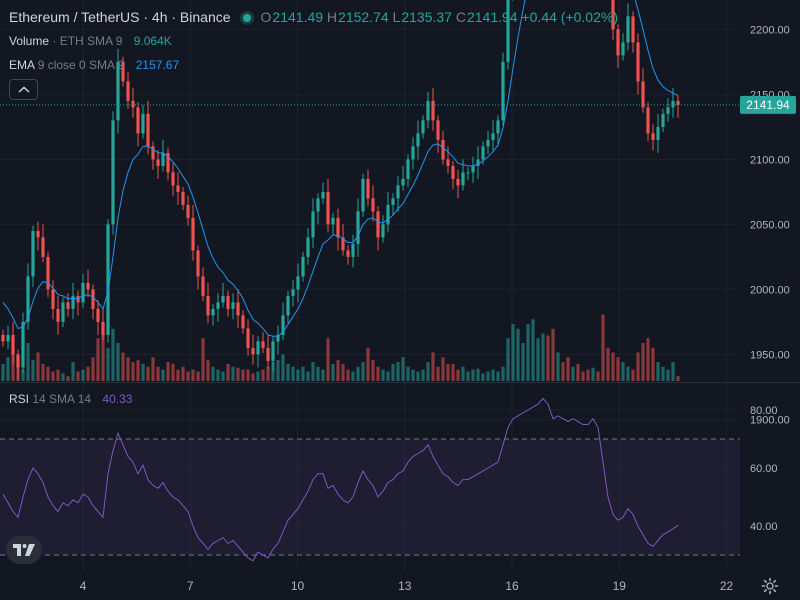 The width and height of the screenshot is (800, 600). I want to click on rsi-legend: RSI 14 SMA 14 40.33, so click(70, 399).